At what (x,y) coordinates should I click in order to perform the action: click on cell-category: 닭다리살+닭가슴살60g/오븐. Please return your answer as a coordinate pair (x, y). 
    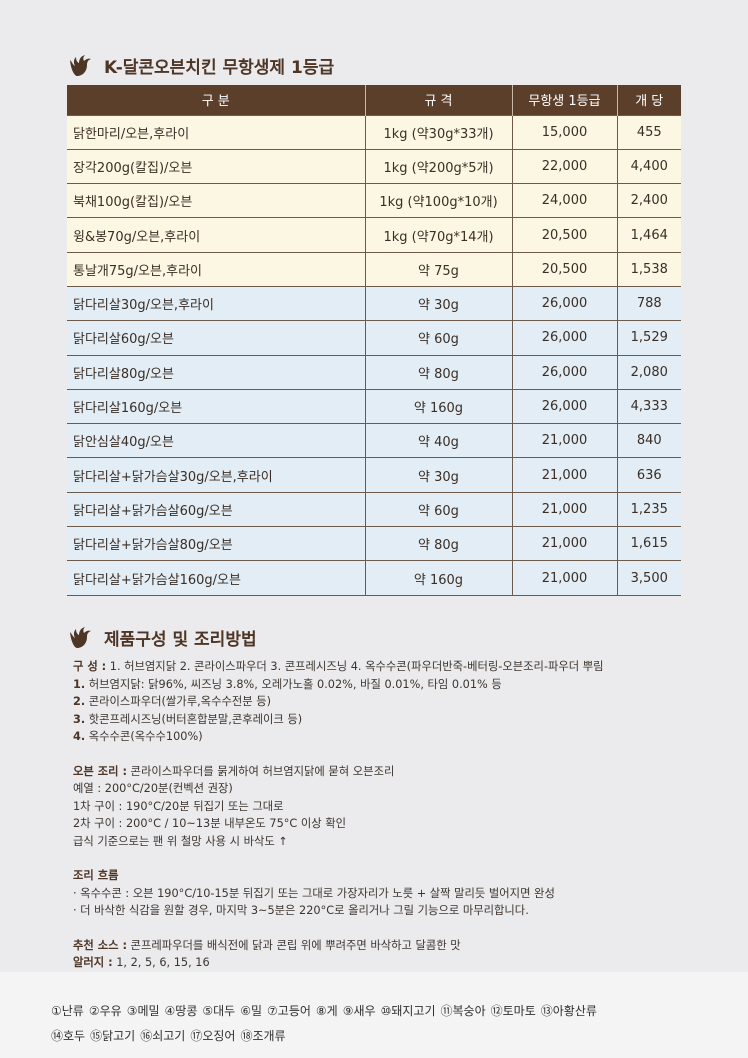
    Looking at the image, I should click on (216, 509).